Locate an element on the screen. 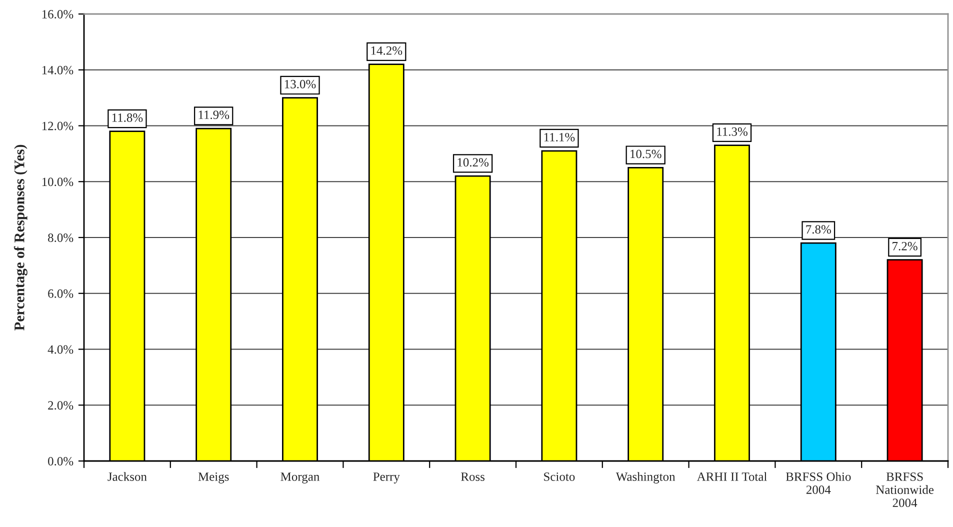 This screenshot has width=953, height=527. x-tick-label: Washington is located at coordinates (646, 478).